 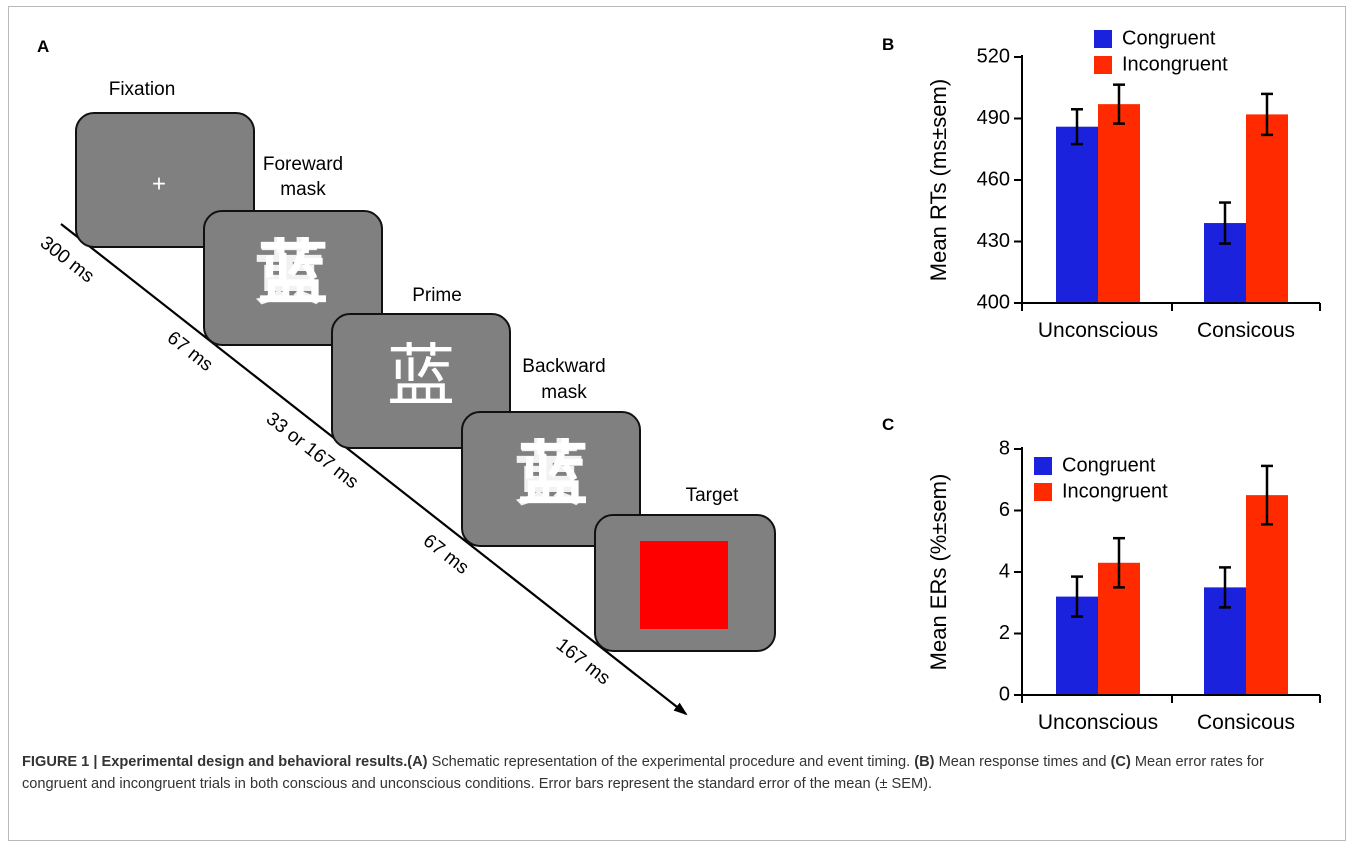 I want to click on er-chart-y-tick-label-3: 6, so click(x=1004, y=510).